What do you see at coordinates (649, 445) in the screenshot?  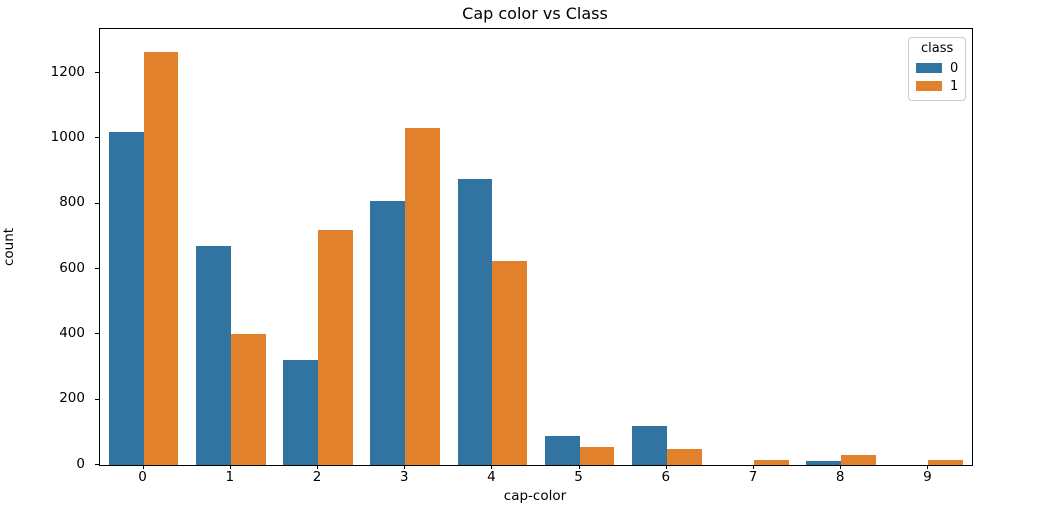 I see `bar-class0-cat6` at bounding box center [649, 445].